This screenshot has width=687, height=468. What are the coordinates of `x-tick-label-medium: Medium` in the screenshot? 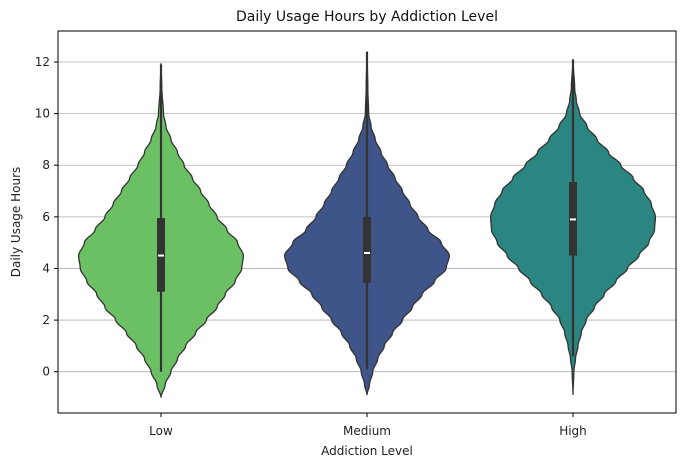 It's located at (367, 431).